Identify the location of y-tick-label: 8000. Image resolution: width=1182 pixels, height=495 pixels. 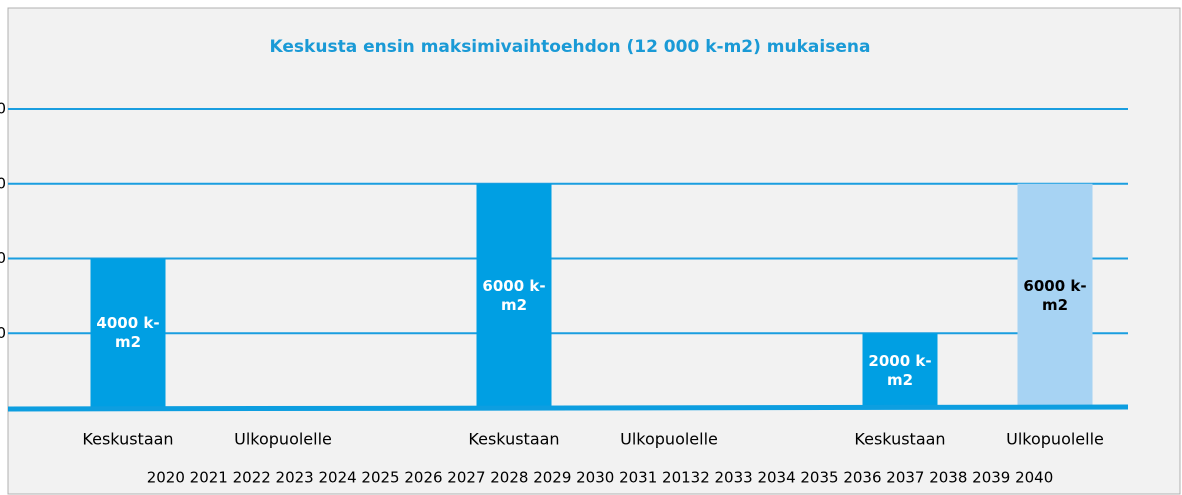
(3, 109).